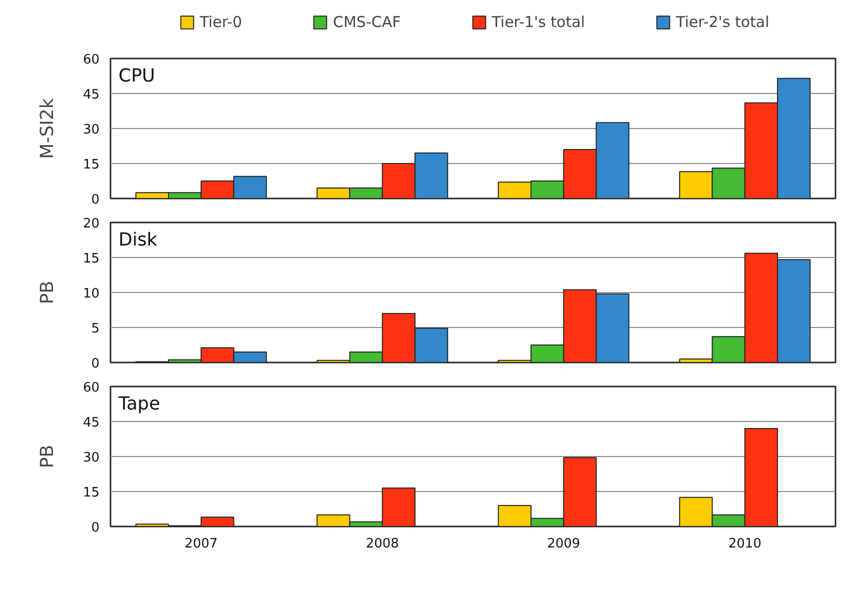  Describe the element at coordinates (47, 128) in the screenshot. I see `y-axis-title: M-SI2k` at that location.